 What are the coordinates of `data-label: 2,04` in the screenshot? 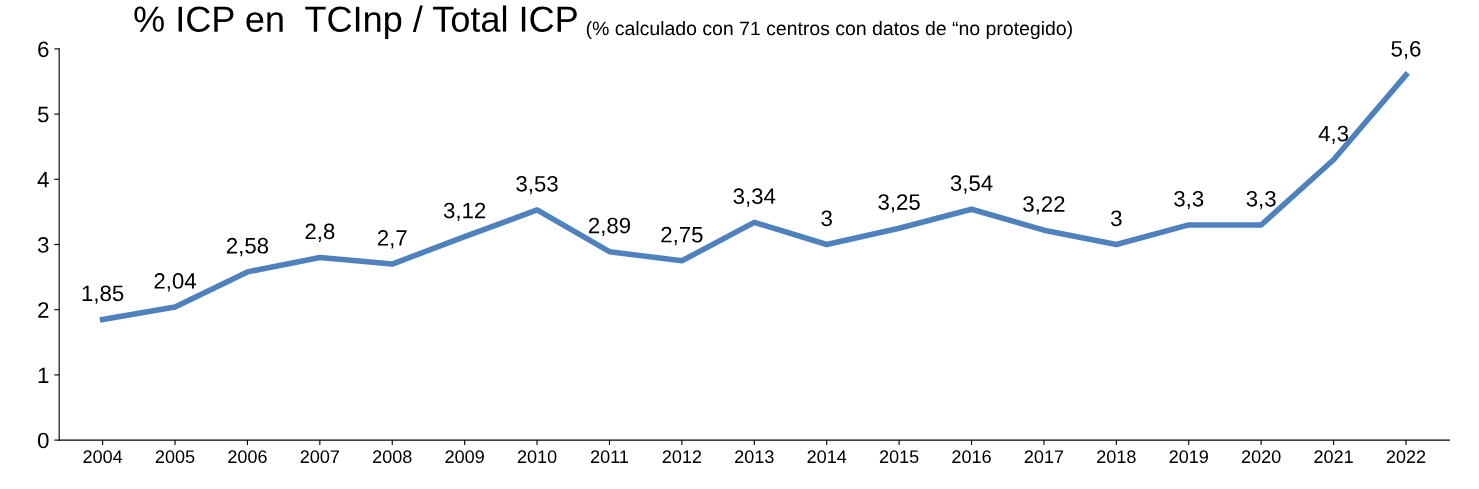 It's located at (175, 282).